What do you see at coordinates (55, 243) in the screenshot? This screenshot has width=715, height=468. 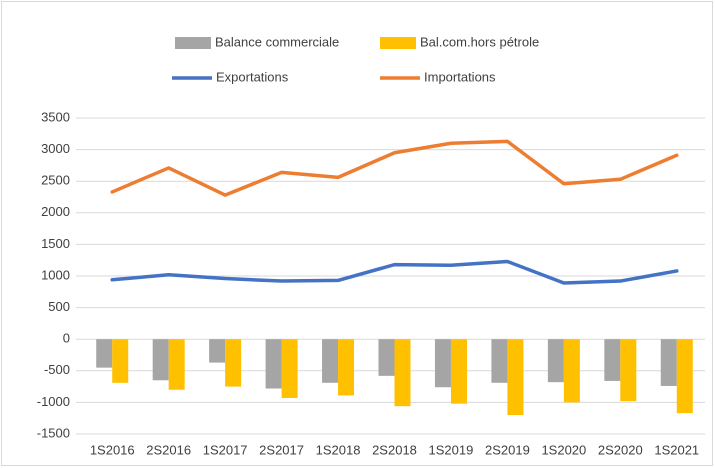 I see `y-tick-label: 1500` at bounding box center [55, 243].